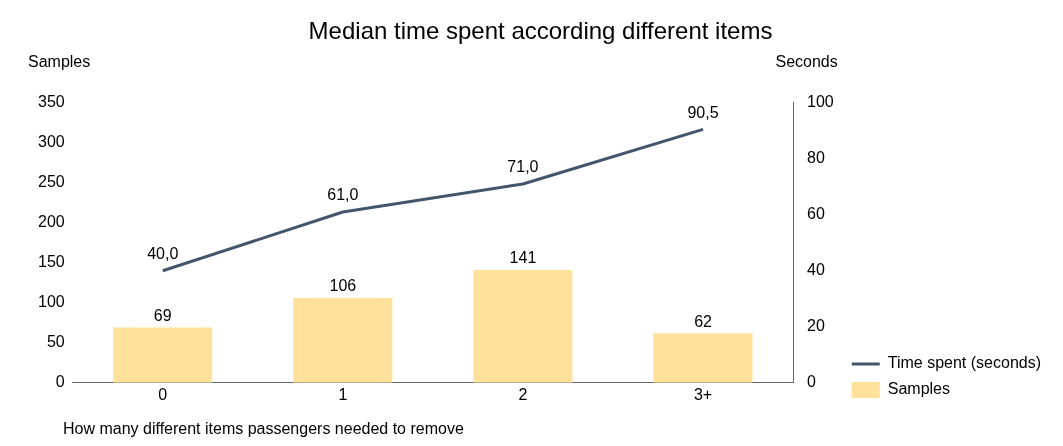  Describe the element at coordinates (60, 382) in the screenshot. I see `y-tick-label: 0` at that location.